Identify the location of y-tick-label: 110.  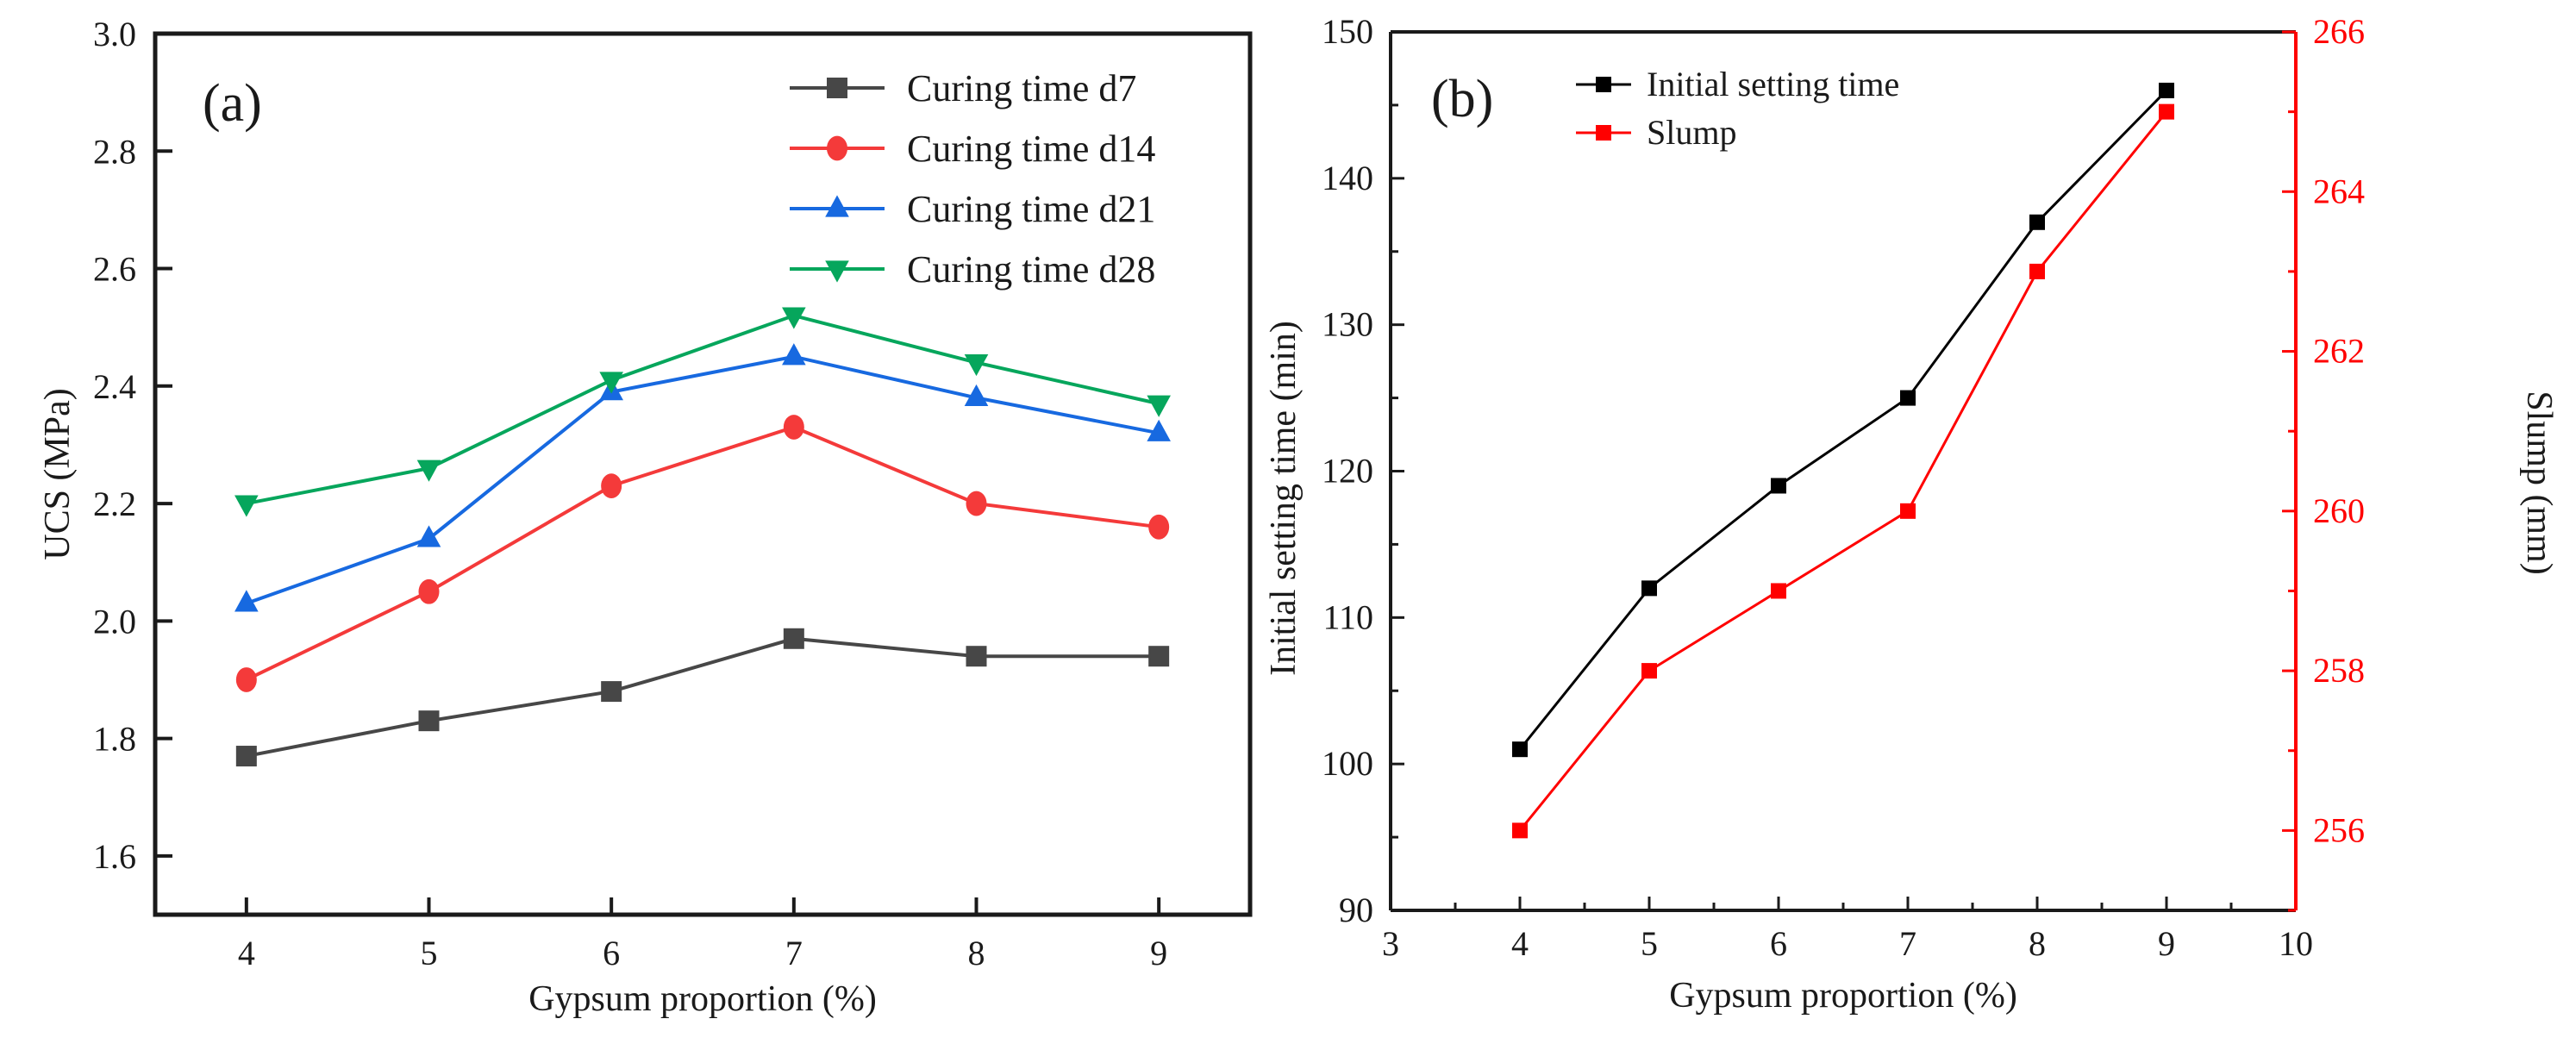
(1347, 616).